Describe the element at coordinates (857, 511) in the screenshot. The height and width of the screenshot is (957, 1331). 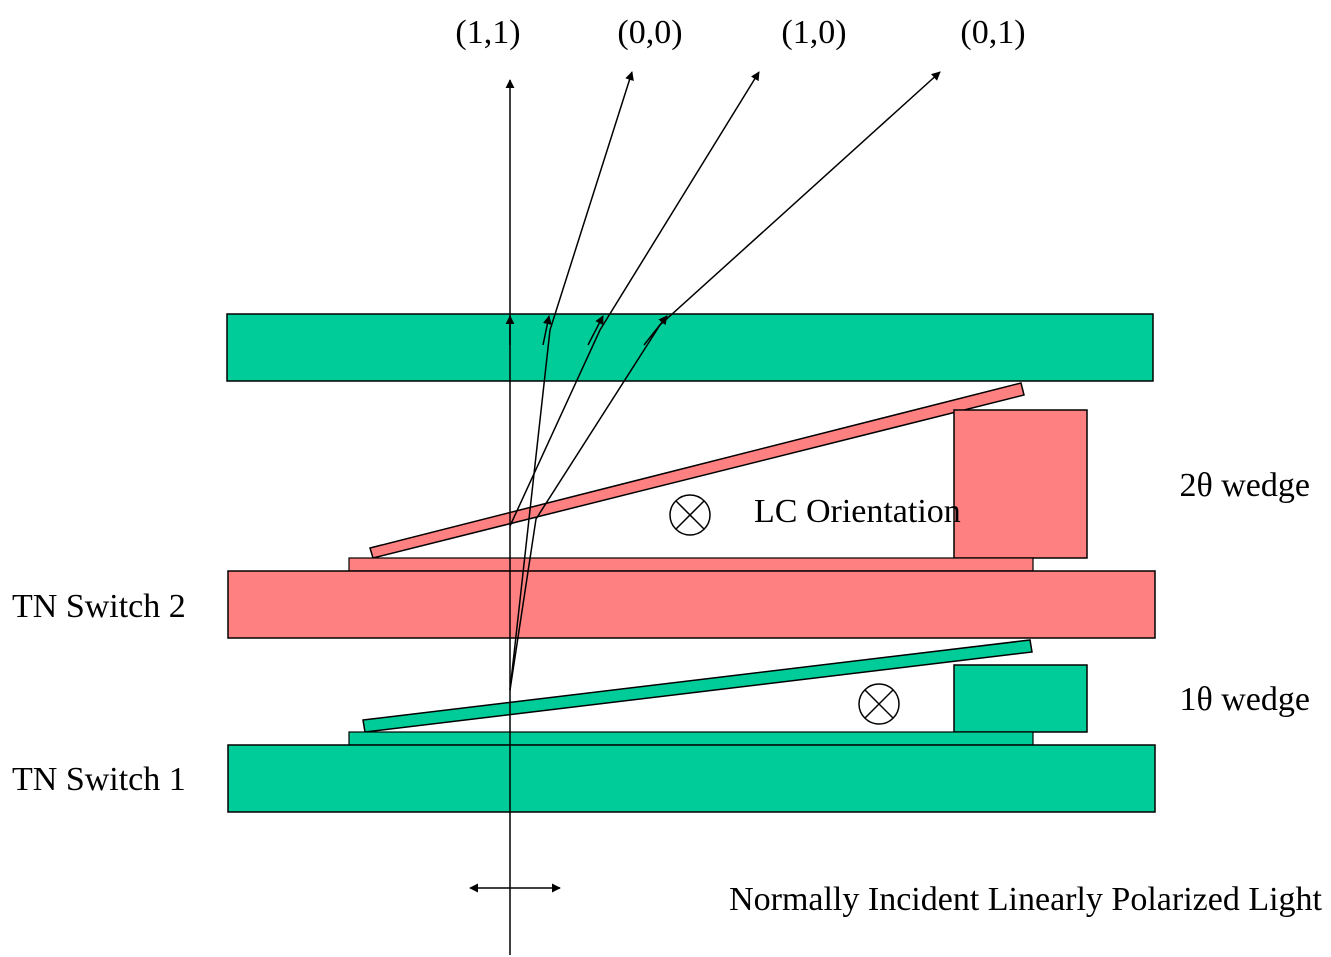
I see `lc-orientation-label: LC Orientation` at that location.